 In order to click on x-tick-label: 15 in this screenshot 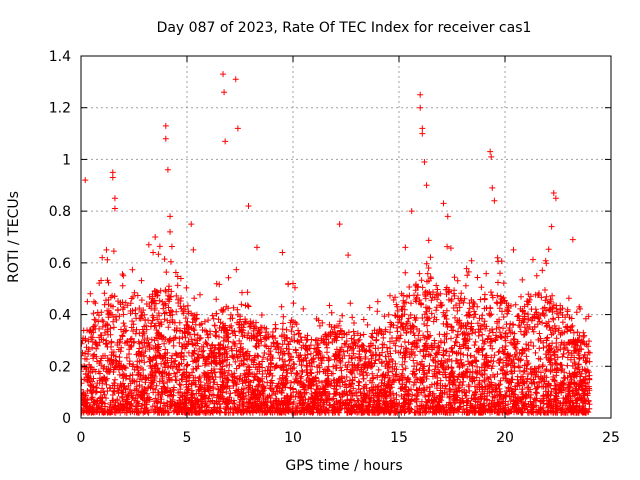, I will do `click(399, 438)`.